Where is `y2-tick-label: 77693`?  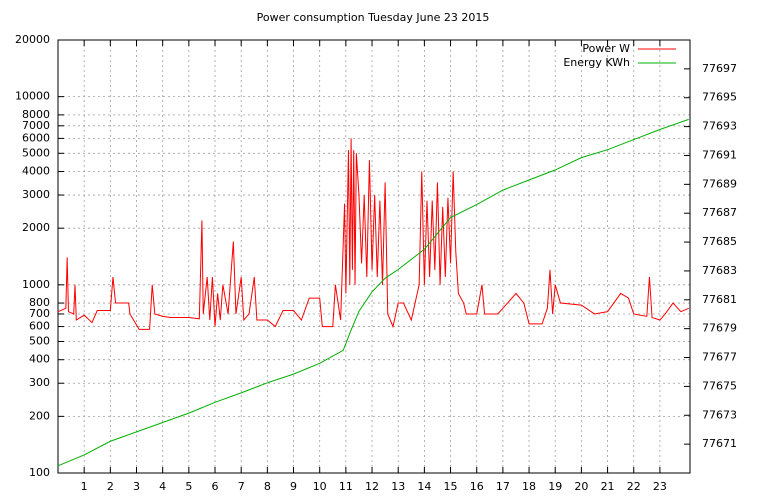 y2-tick-label: 77693 is located at coordinates (719, 126).